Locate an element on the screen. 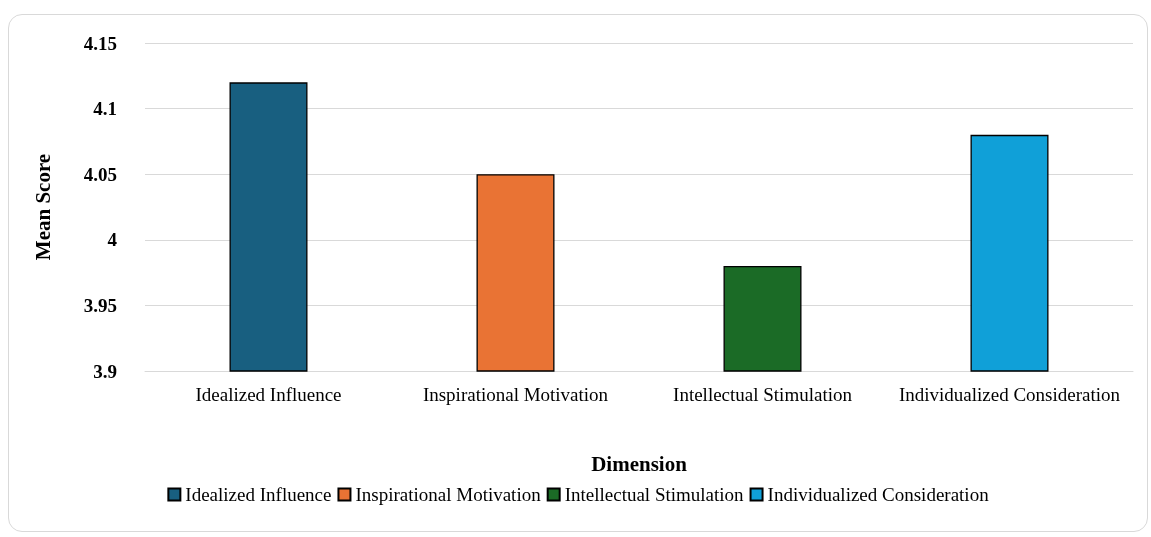 This screenshot has width=1151, height=537. y-tick-label: 4.15 is located at coordinates (100, 43).